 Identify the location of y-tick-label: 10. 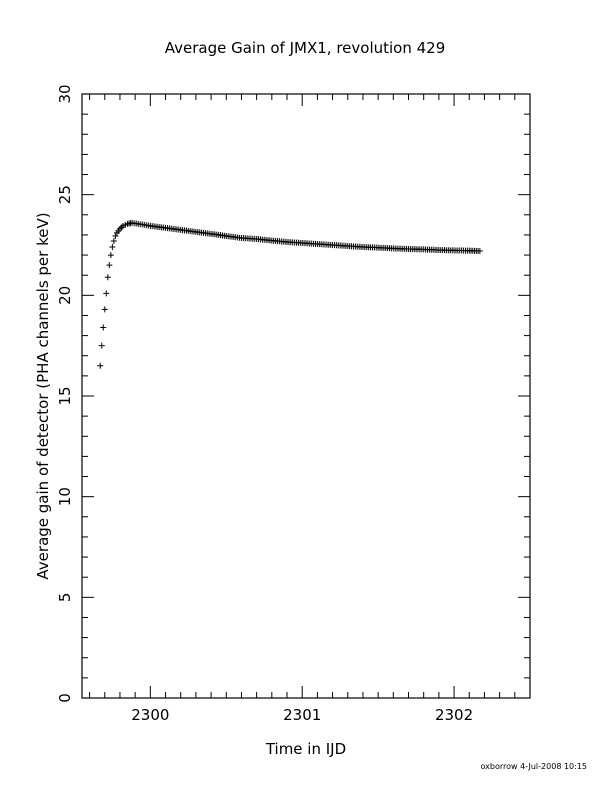
(65, 496).